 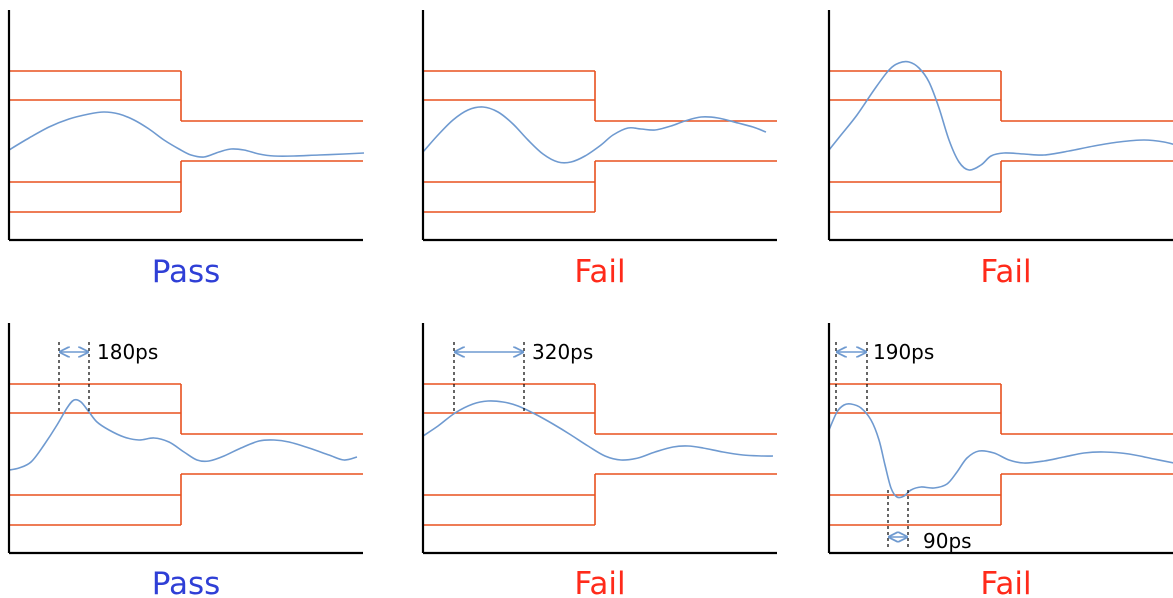 What do you see at coordinates (108, 376) in the screenshot?
I see `measurement-180ps: 180ps` at bounding box center [108, 376].